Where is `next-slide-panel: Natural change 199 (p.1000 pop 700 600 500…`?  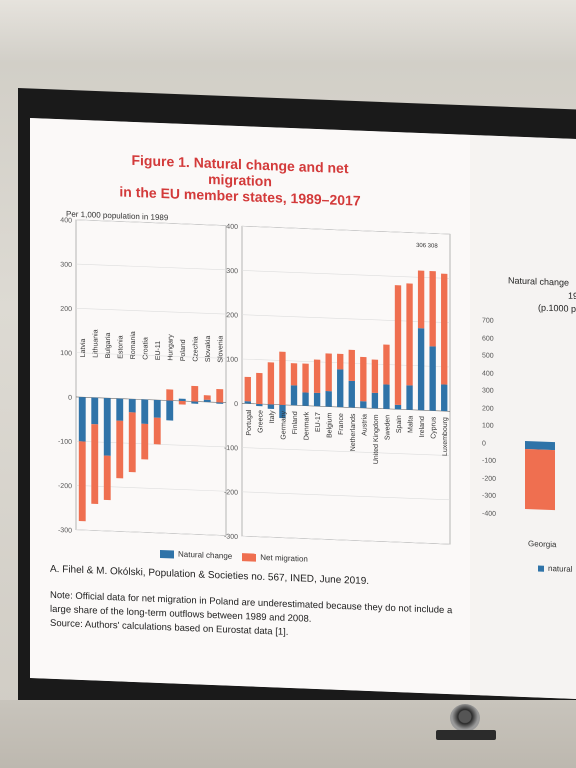 next-slide-panel: Natural change 199 (p.1000 pop 700 600 500… is located at coordinates (528, 417).